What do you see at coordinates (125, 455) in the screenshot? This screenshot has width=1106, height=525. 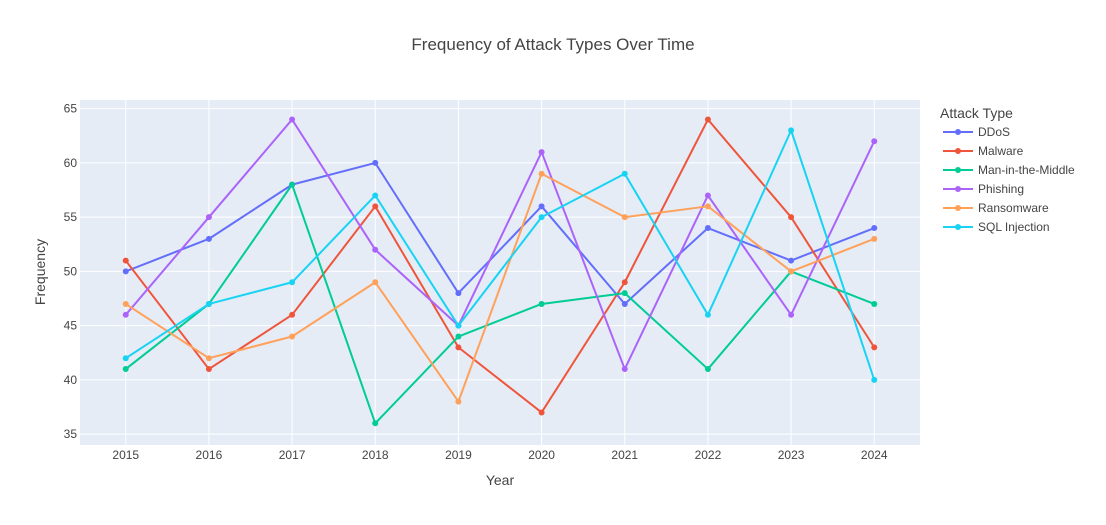 I see `x-tick-label: 2015` at bounding box center [125, 455].